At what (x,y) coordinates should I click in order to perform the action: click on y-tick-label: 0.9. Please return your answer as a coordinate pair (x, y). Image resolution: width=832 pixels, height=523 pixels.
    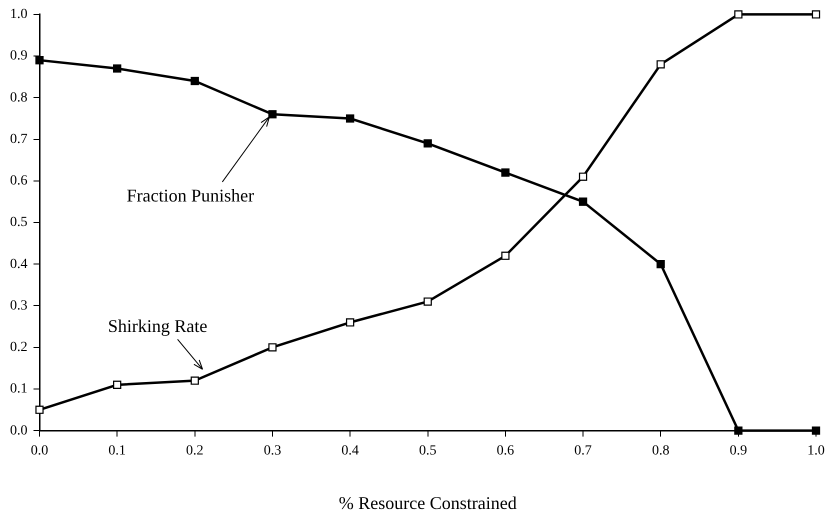
    Looking at the image, I should click on (19, 56).